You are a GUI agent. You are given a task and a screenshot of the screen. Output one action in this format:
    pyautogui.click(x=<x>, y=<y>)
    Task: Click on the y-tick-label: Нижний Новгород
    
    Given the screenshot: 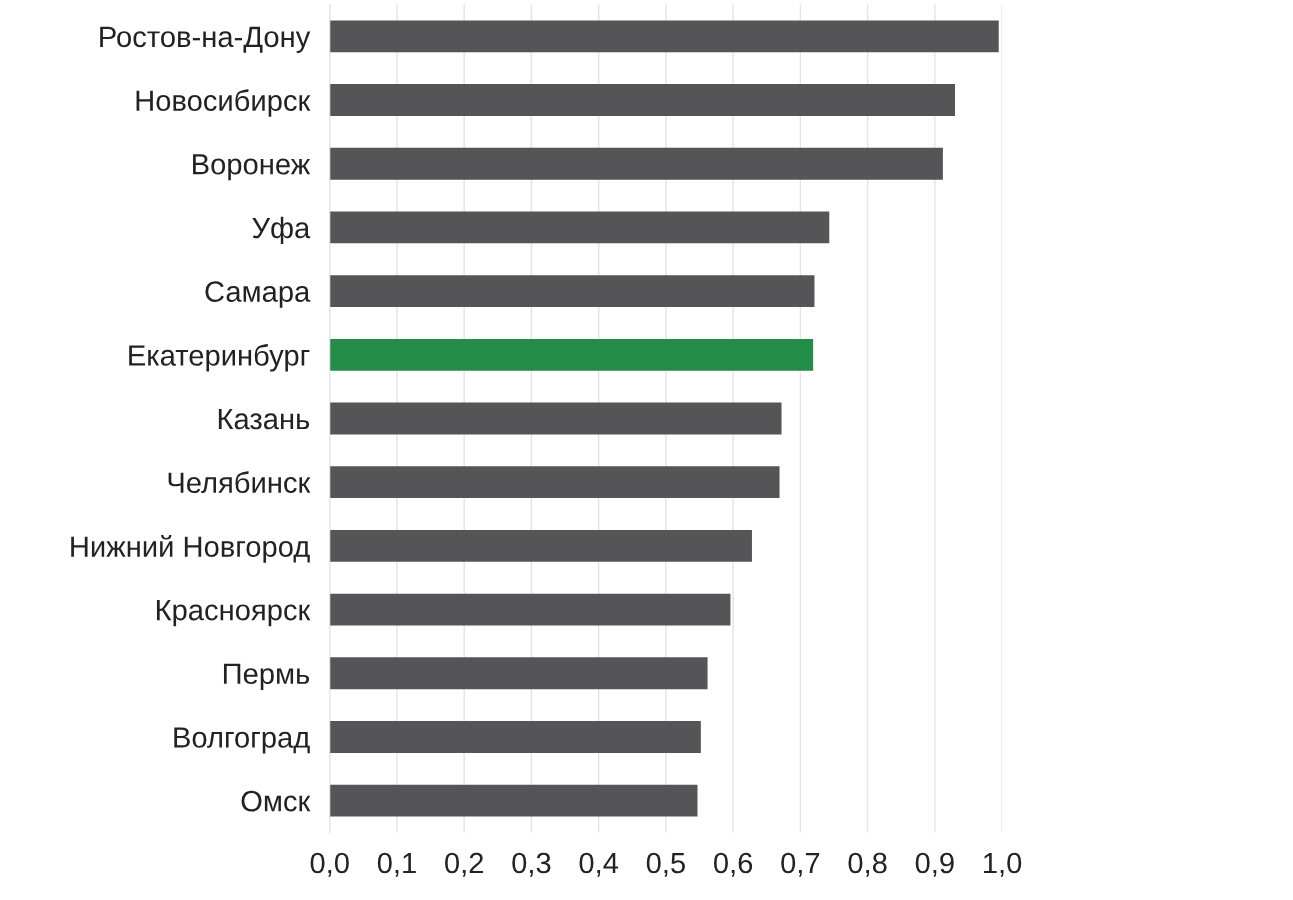 What is the action you would take?
    pyautogui.click(x=190, y=549)
    